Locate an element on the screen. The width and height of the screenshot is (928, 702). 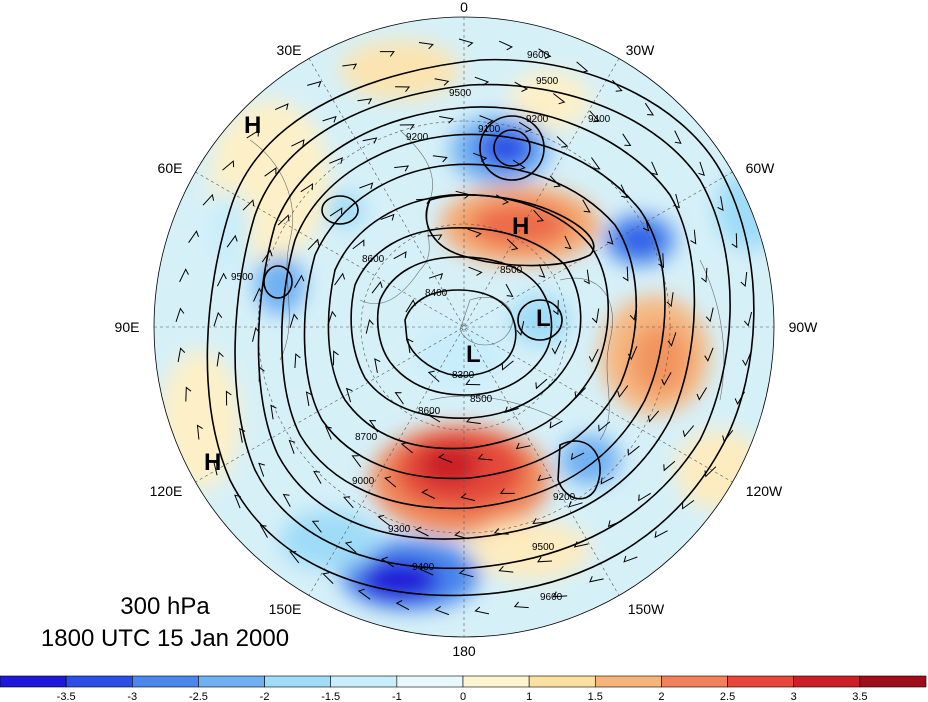
contour-label: 8300 is located at coordinates (463, 375).